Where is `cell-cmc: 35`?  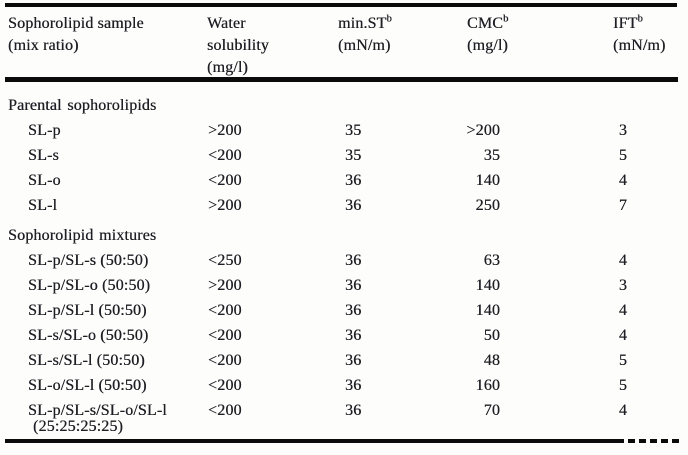 cell-cmc: 35 is located at coordinates (491, 155).